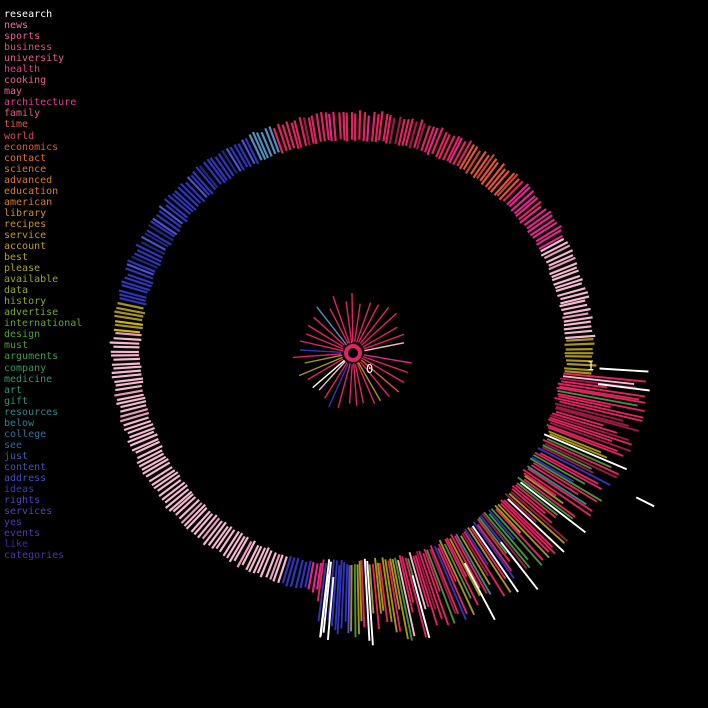 The width and height of the screenshot is (708, 708). What do you see at coordinates (40, 103) in the screenshot?
I see `word-list-item: architecture` at bounding box center [40, 103].